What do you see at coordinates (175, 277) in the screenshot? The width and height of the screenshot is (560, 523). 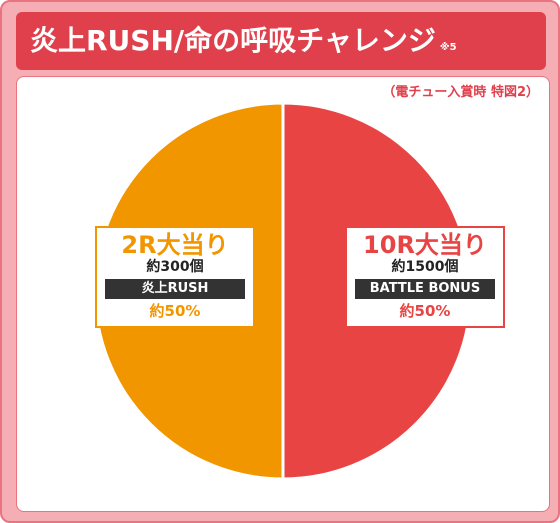 I see `slice-label-2r: 2R大当り 約300個 炎上RUSH 約50%` at bounding box center [175, 277].